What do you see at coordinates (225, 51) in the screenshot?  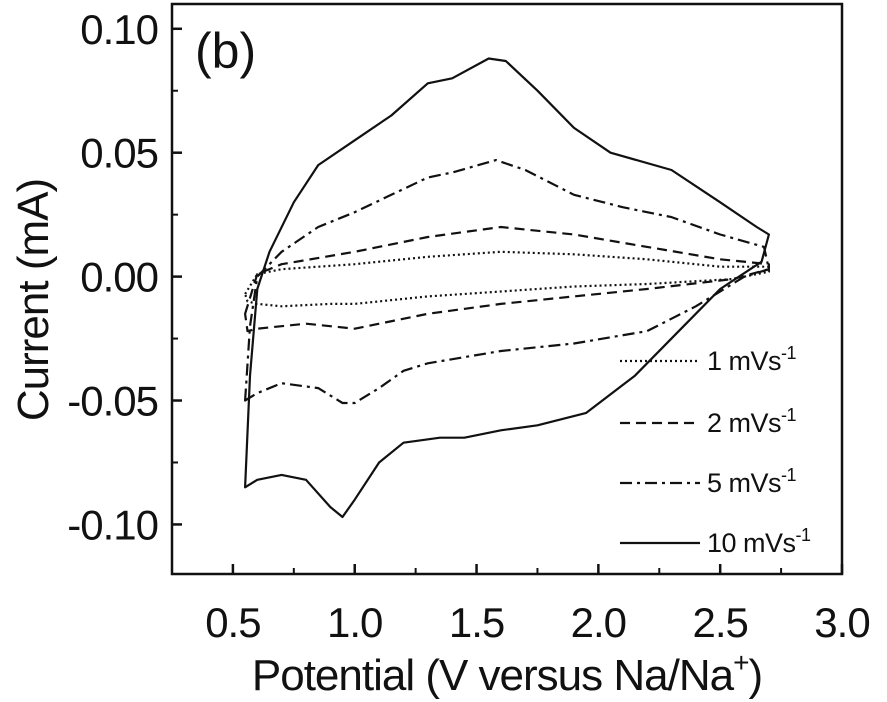 I see `panel-label: (b)` at bounding box center [225, 51].